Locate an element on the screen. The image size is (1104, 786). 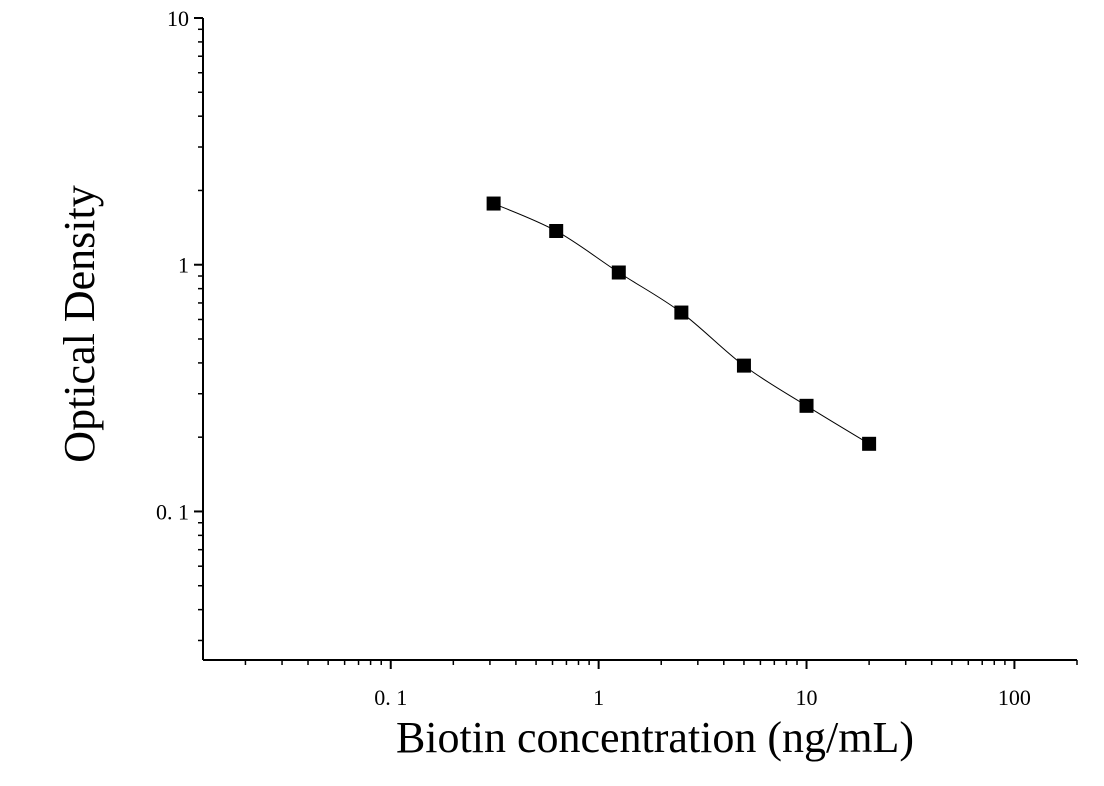
y-tick-label: 0. 1 is located at coordinates (172, 511).